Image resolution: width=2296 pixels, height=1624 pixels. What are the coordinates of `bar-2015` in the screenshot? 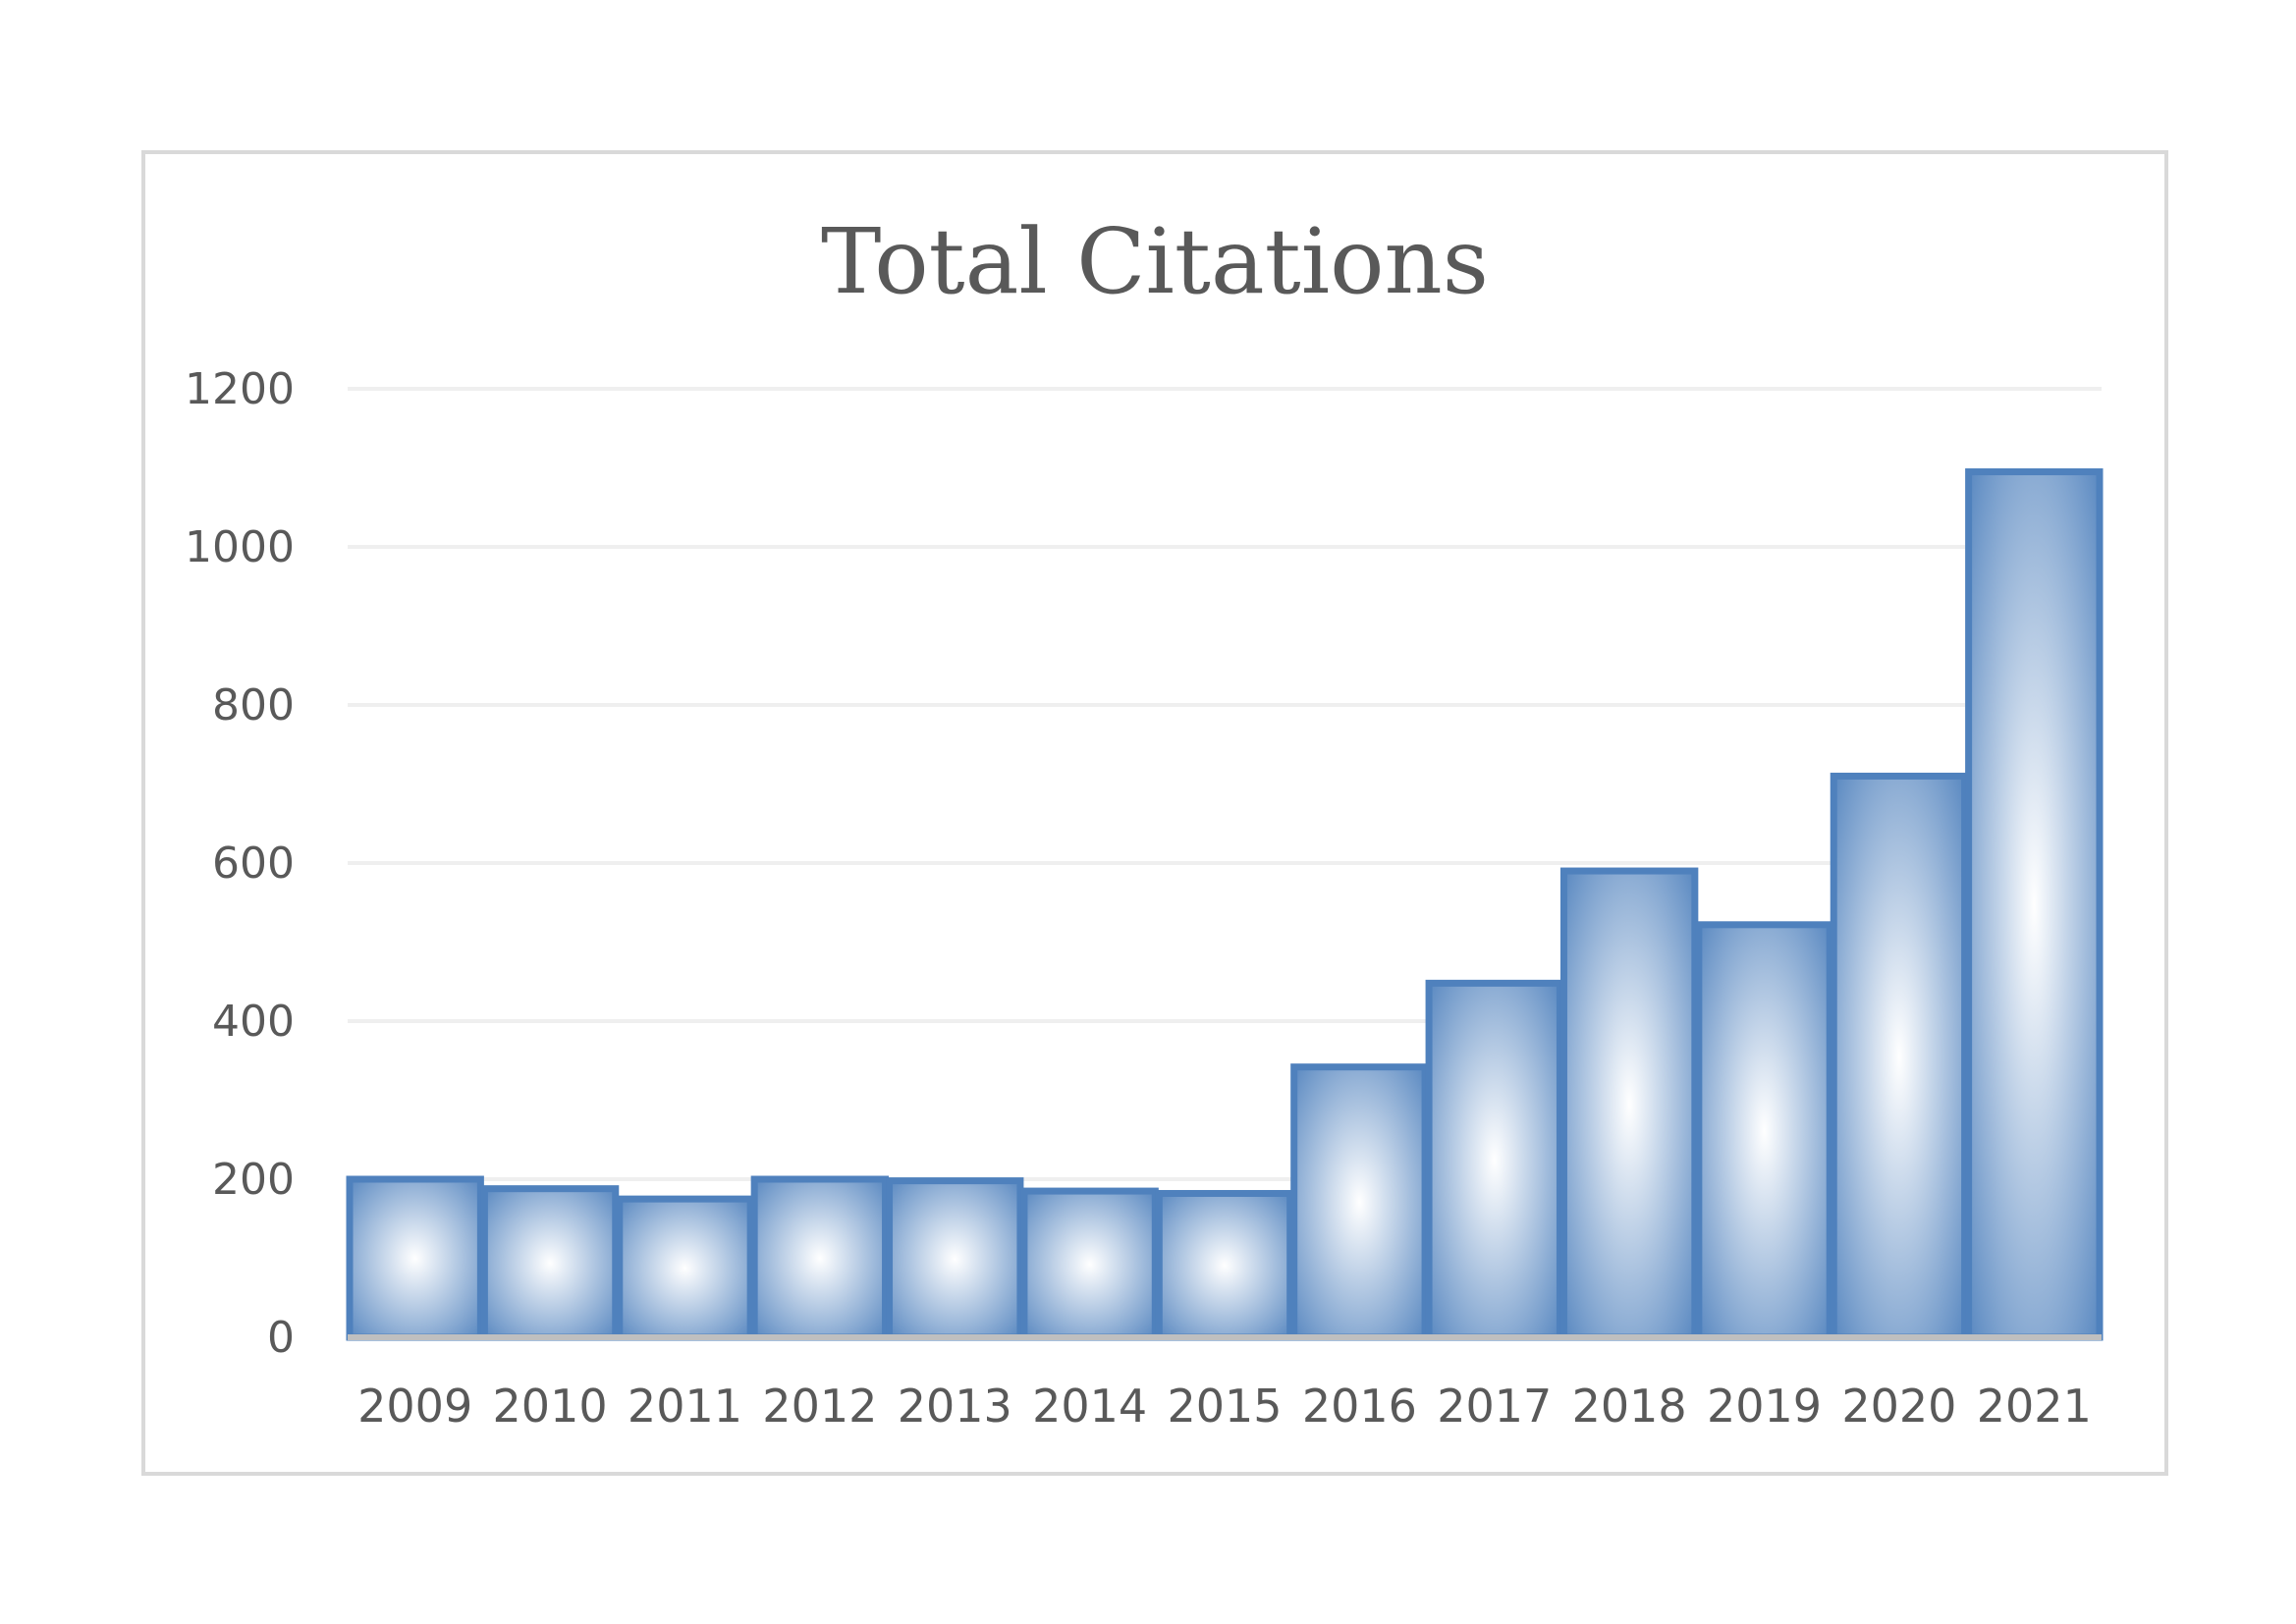 It's located at (1224, 1265).